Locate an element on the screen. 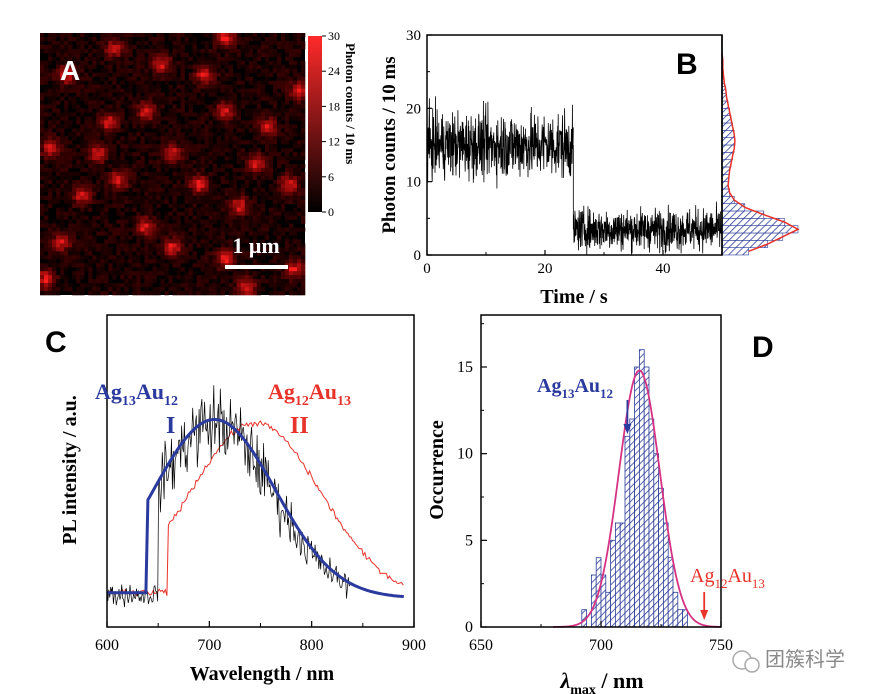  hist-fit is located at coordinates (760, 153).